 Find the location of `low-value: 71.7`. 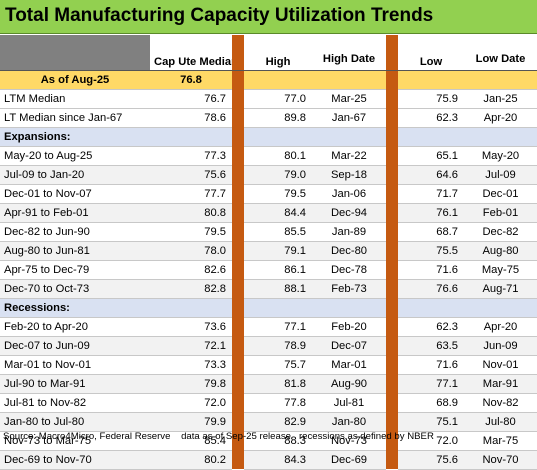

low-value: 71.7 is located at coordinates (431, 194).